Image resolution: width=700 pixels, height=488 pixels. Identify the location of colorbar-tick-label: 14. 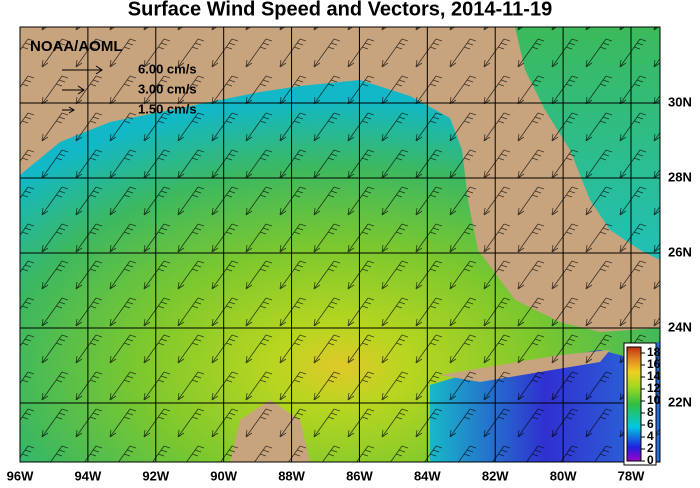
(654, 376).